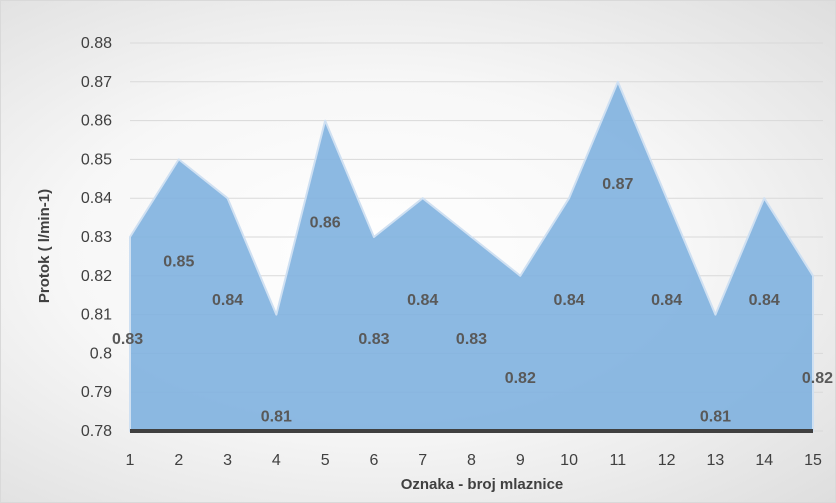 The width and height of the screenshot is (836, 503). Describe the element at coordinates (178, 460) in the screenshot. I see `x-tick-label: 2` at that location.